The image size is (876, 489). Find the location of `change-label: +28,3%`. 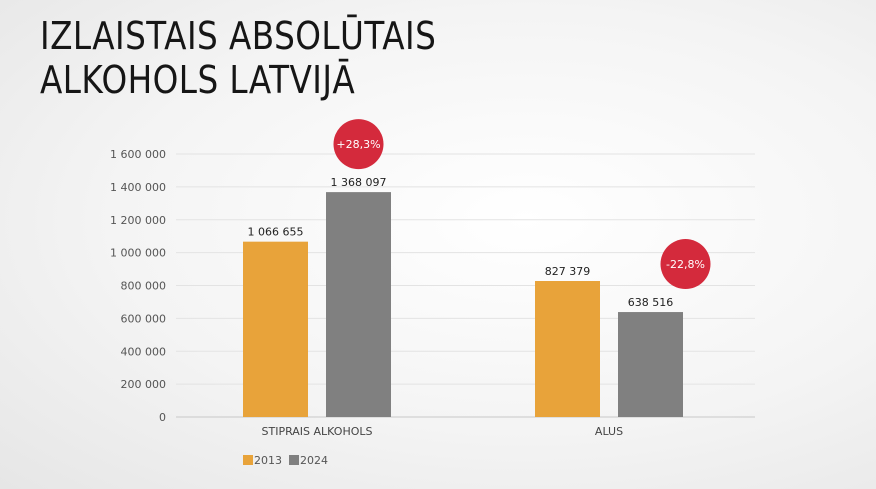

change-label: +28,3% is located at coordinates (358, 144).